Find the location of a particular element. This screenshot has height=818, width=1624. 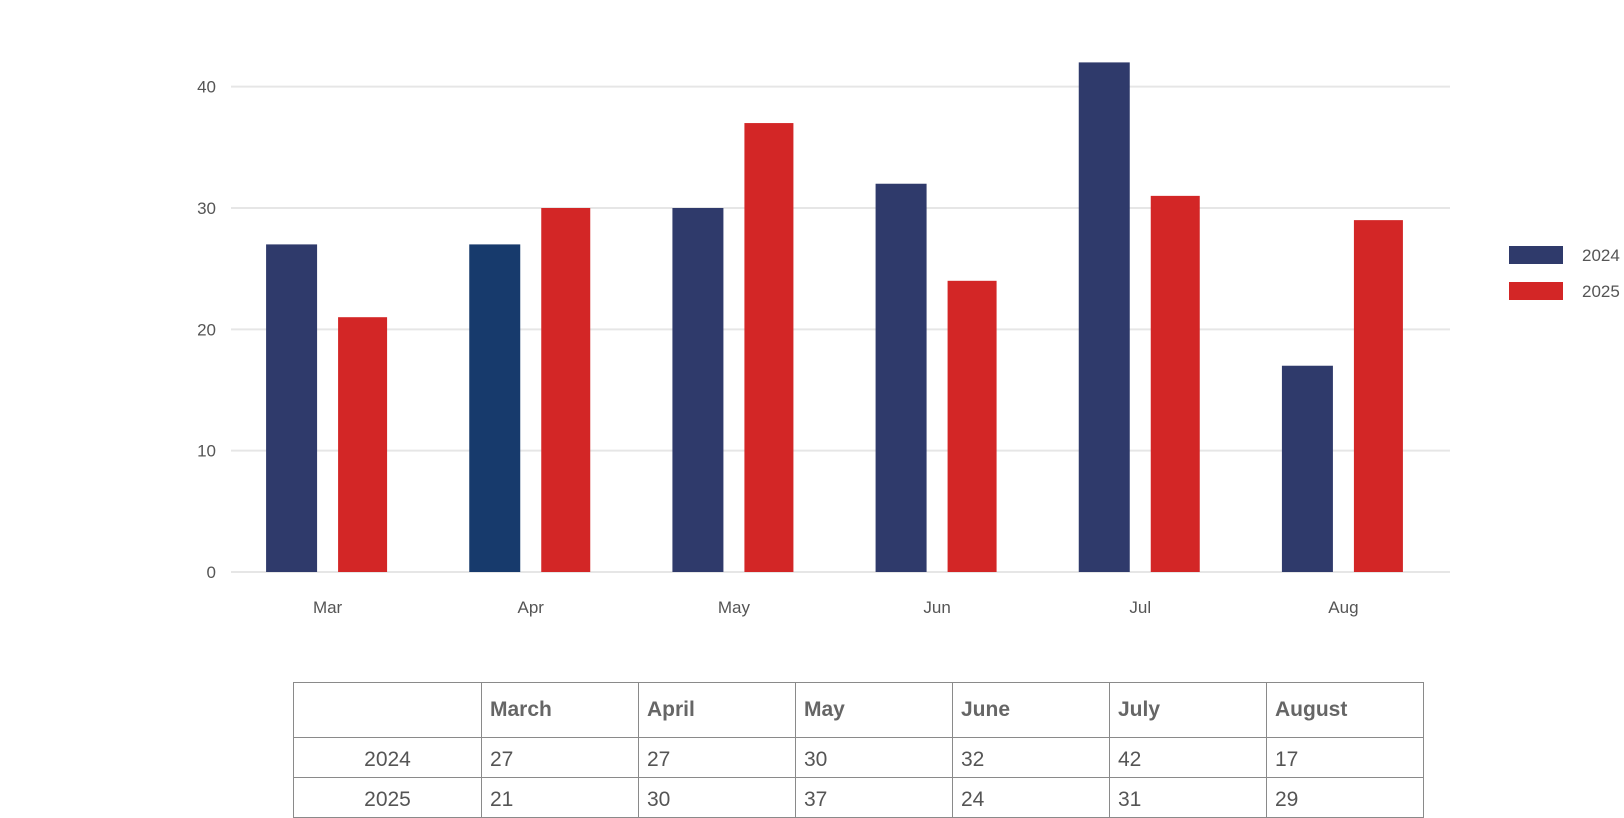

y-tick-label: 10 is located at coordinates (206, 451).